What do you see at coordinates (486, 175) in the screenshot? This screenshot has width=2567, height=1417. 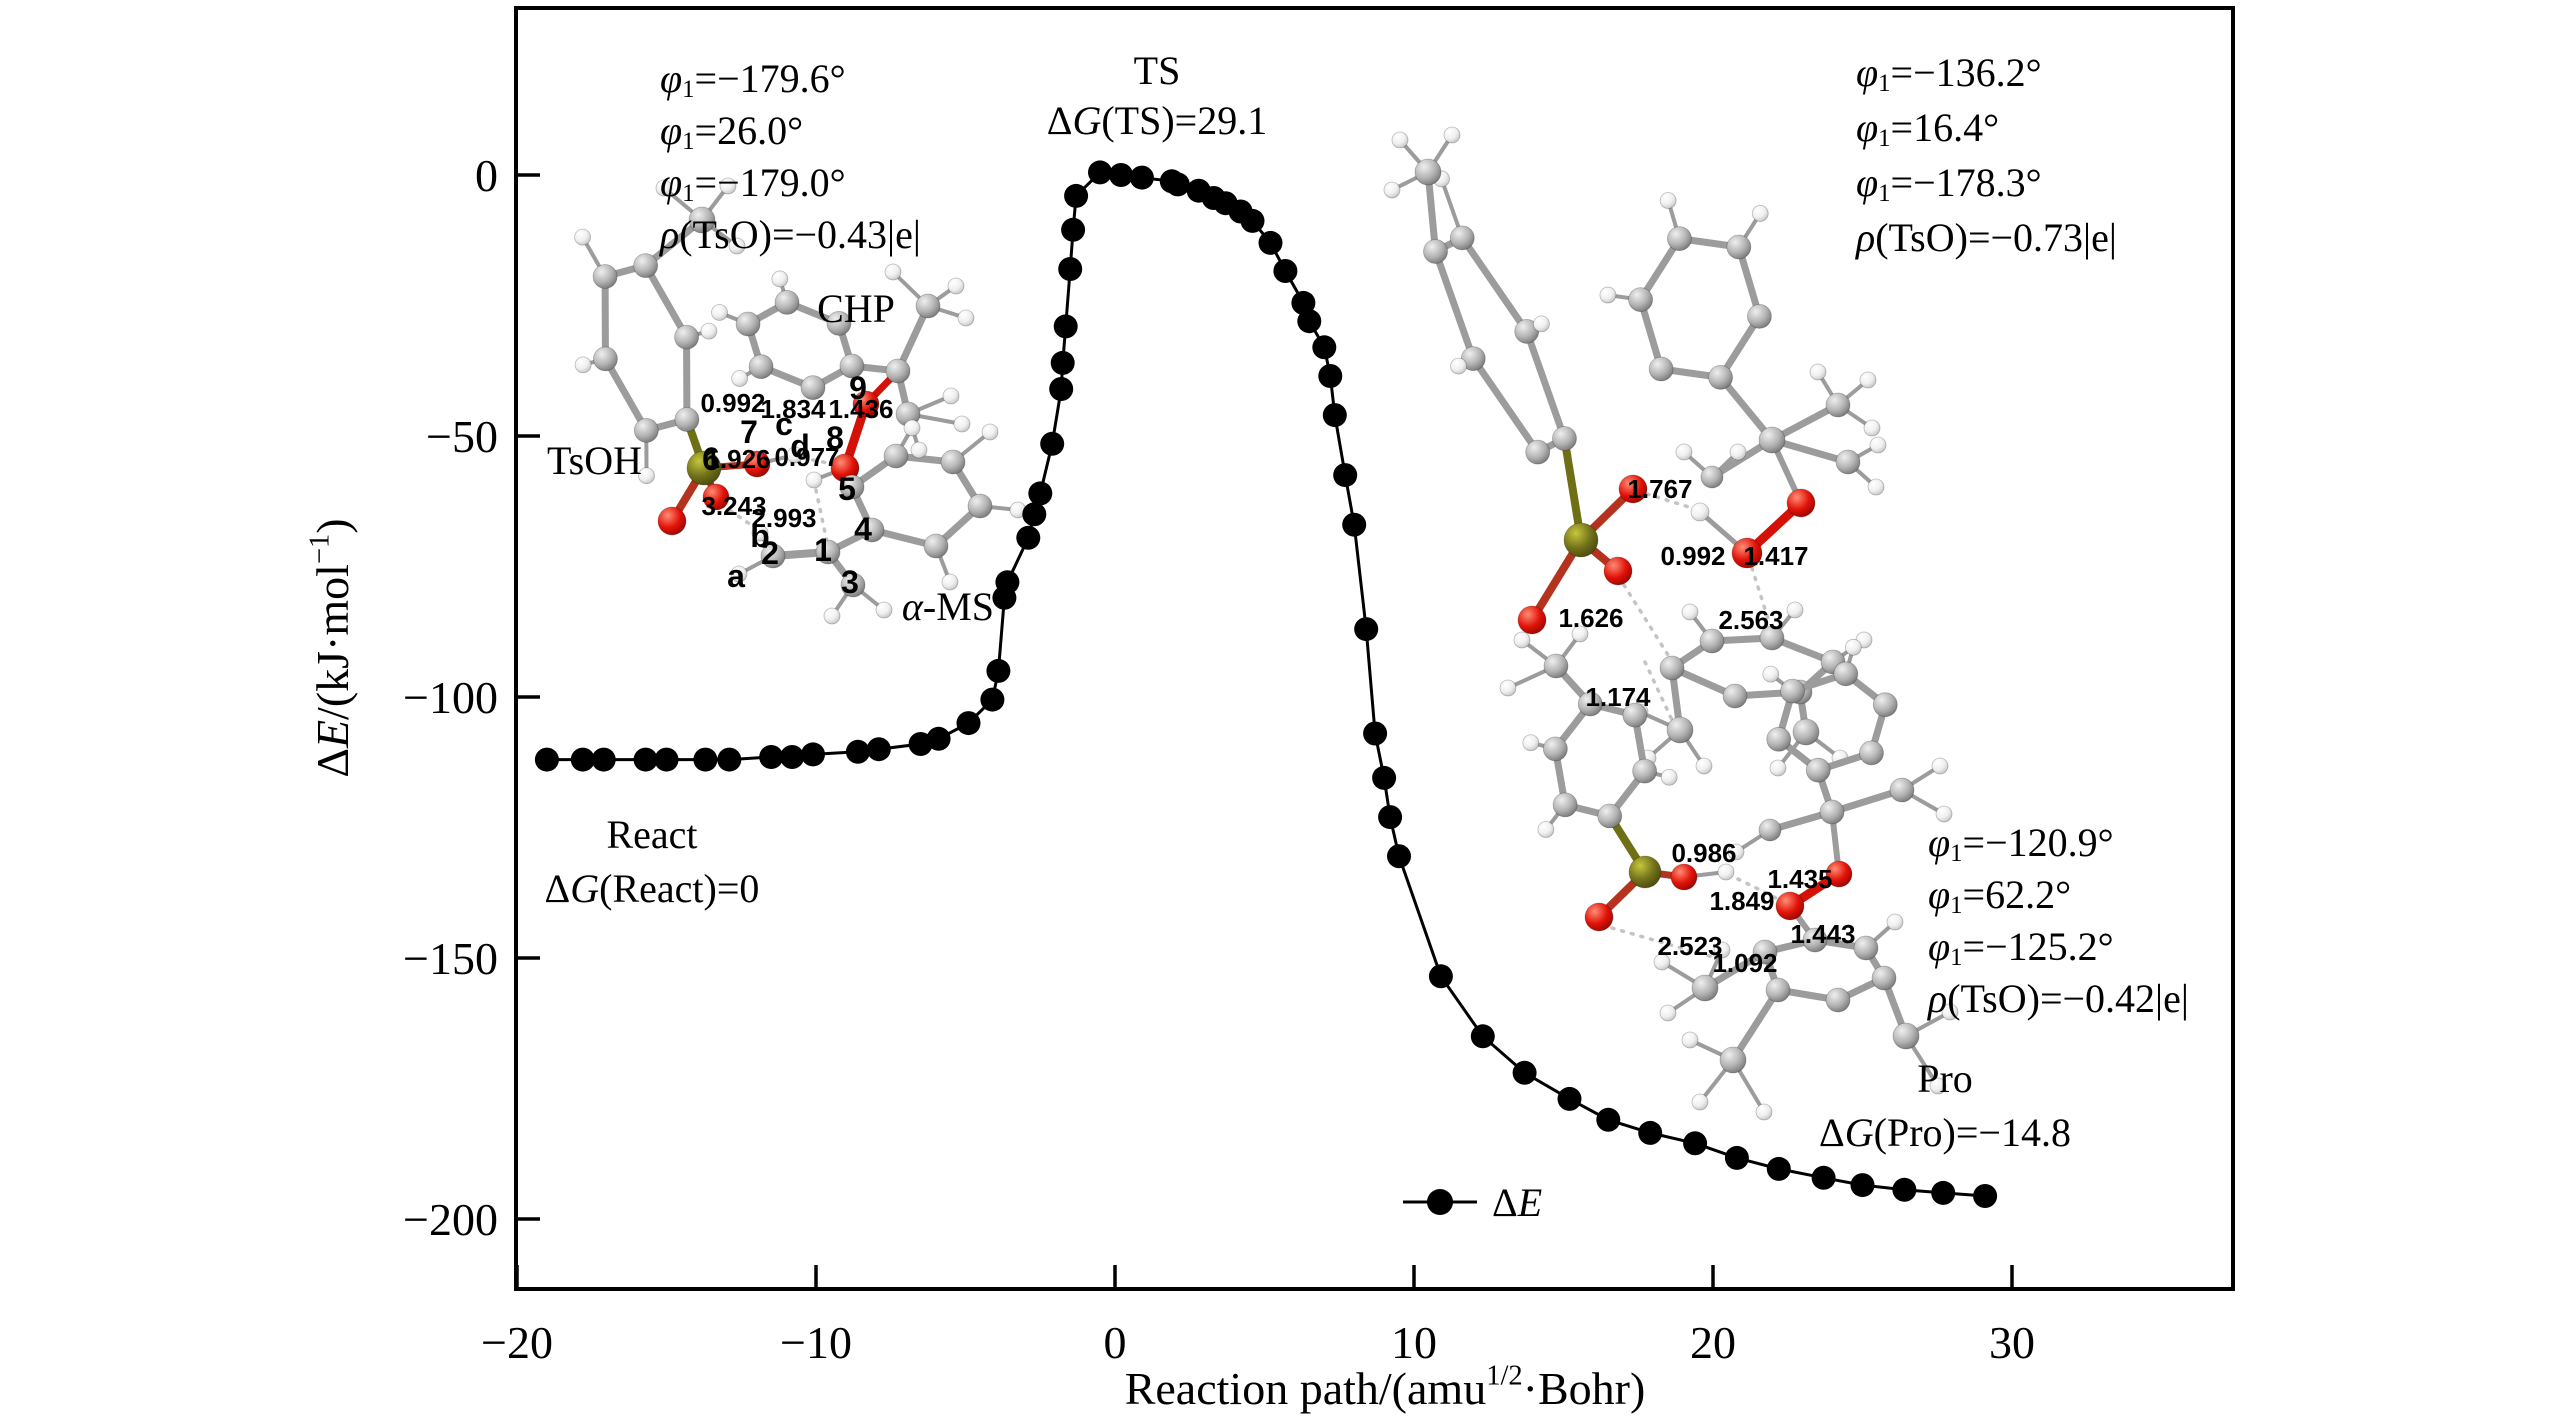 I see `y-tick-label: 0` at bounding box center [486, 175].